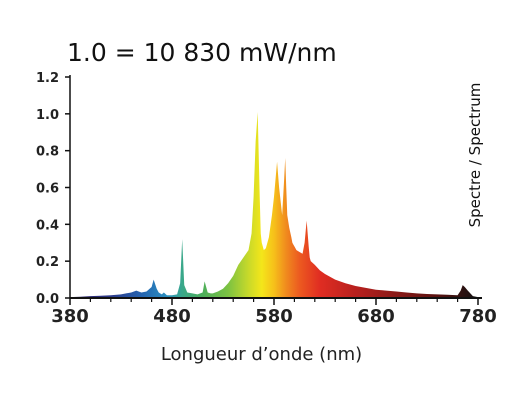 This screenshot has height=411, width=523. Describe the element at coordinates (47, 299) in the screenshot. I see `y-tick-label: 0.0` at that location.